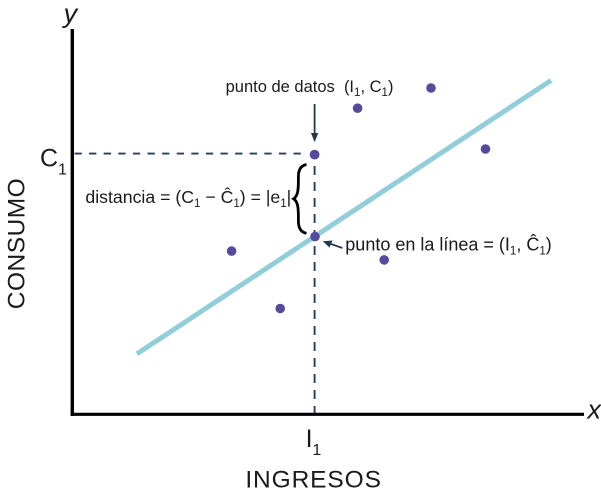 This screenshot has height=496, width=601. What do you see at coordinates (310, 88) in the screenshot?
I see `svg-text: punto de datos (I1, C1)` at bounding box center [310, 88].